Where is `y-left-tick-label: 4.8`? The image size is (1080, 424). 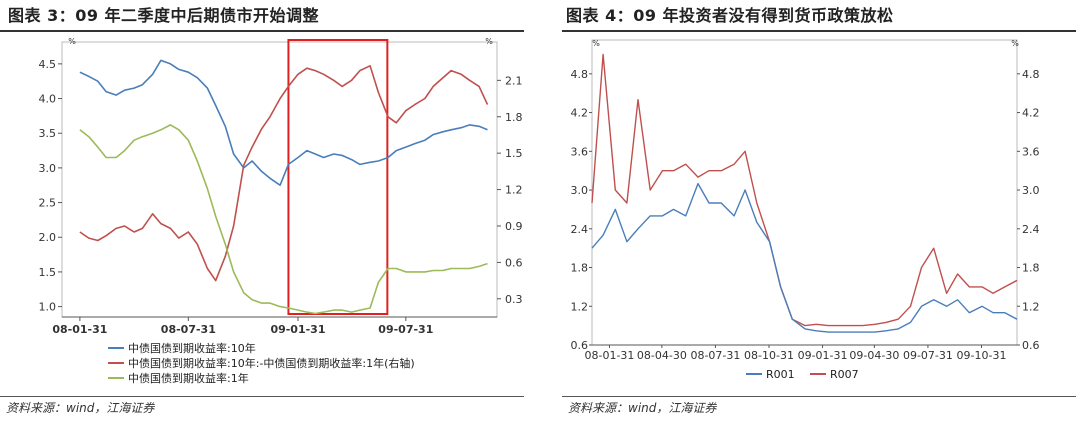 y-left-tick-label: 4.8 is located at coordinates (580, 74).